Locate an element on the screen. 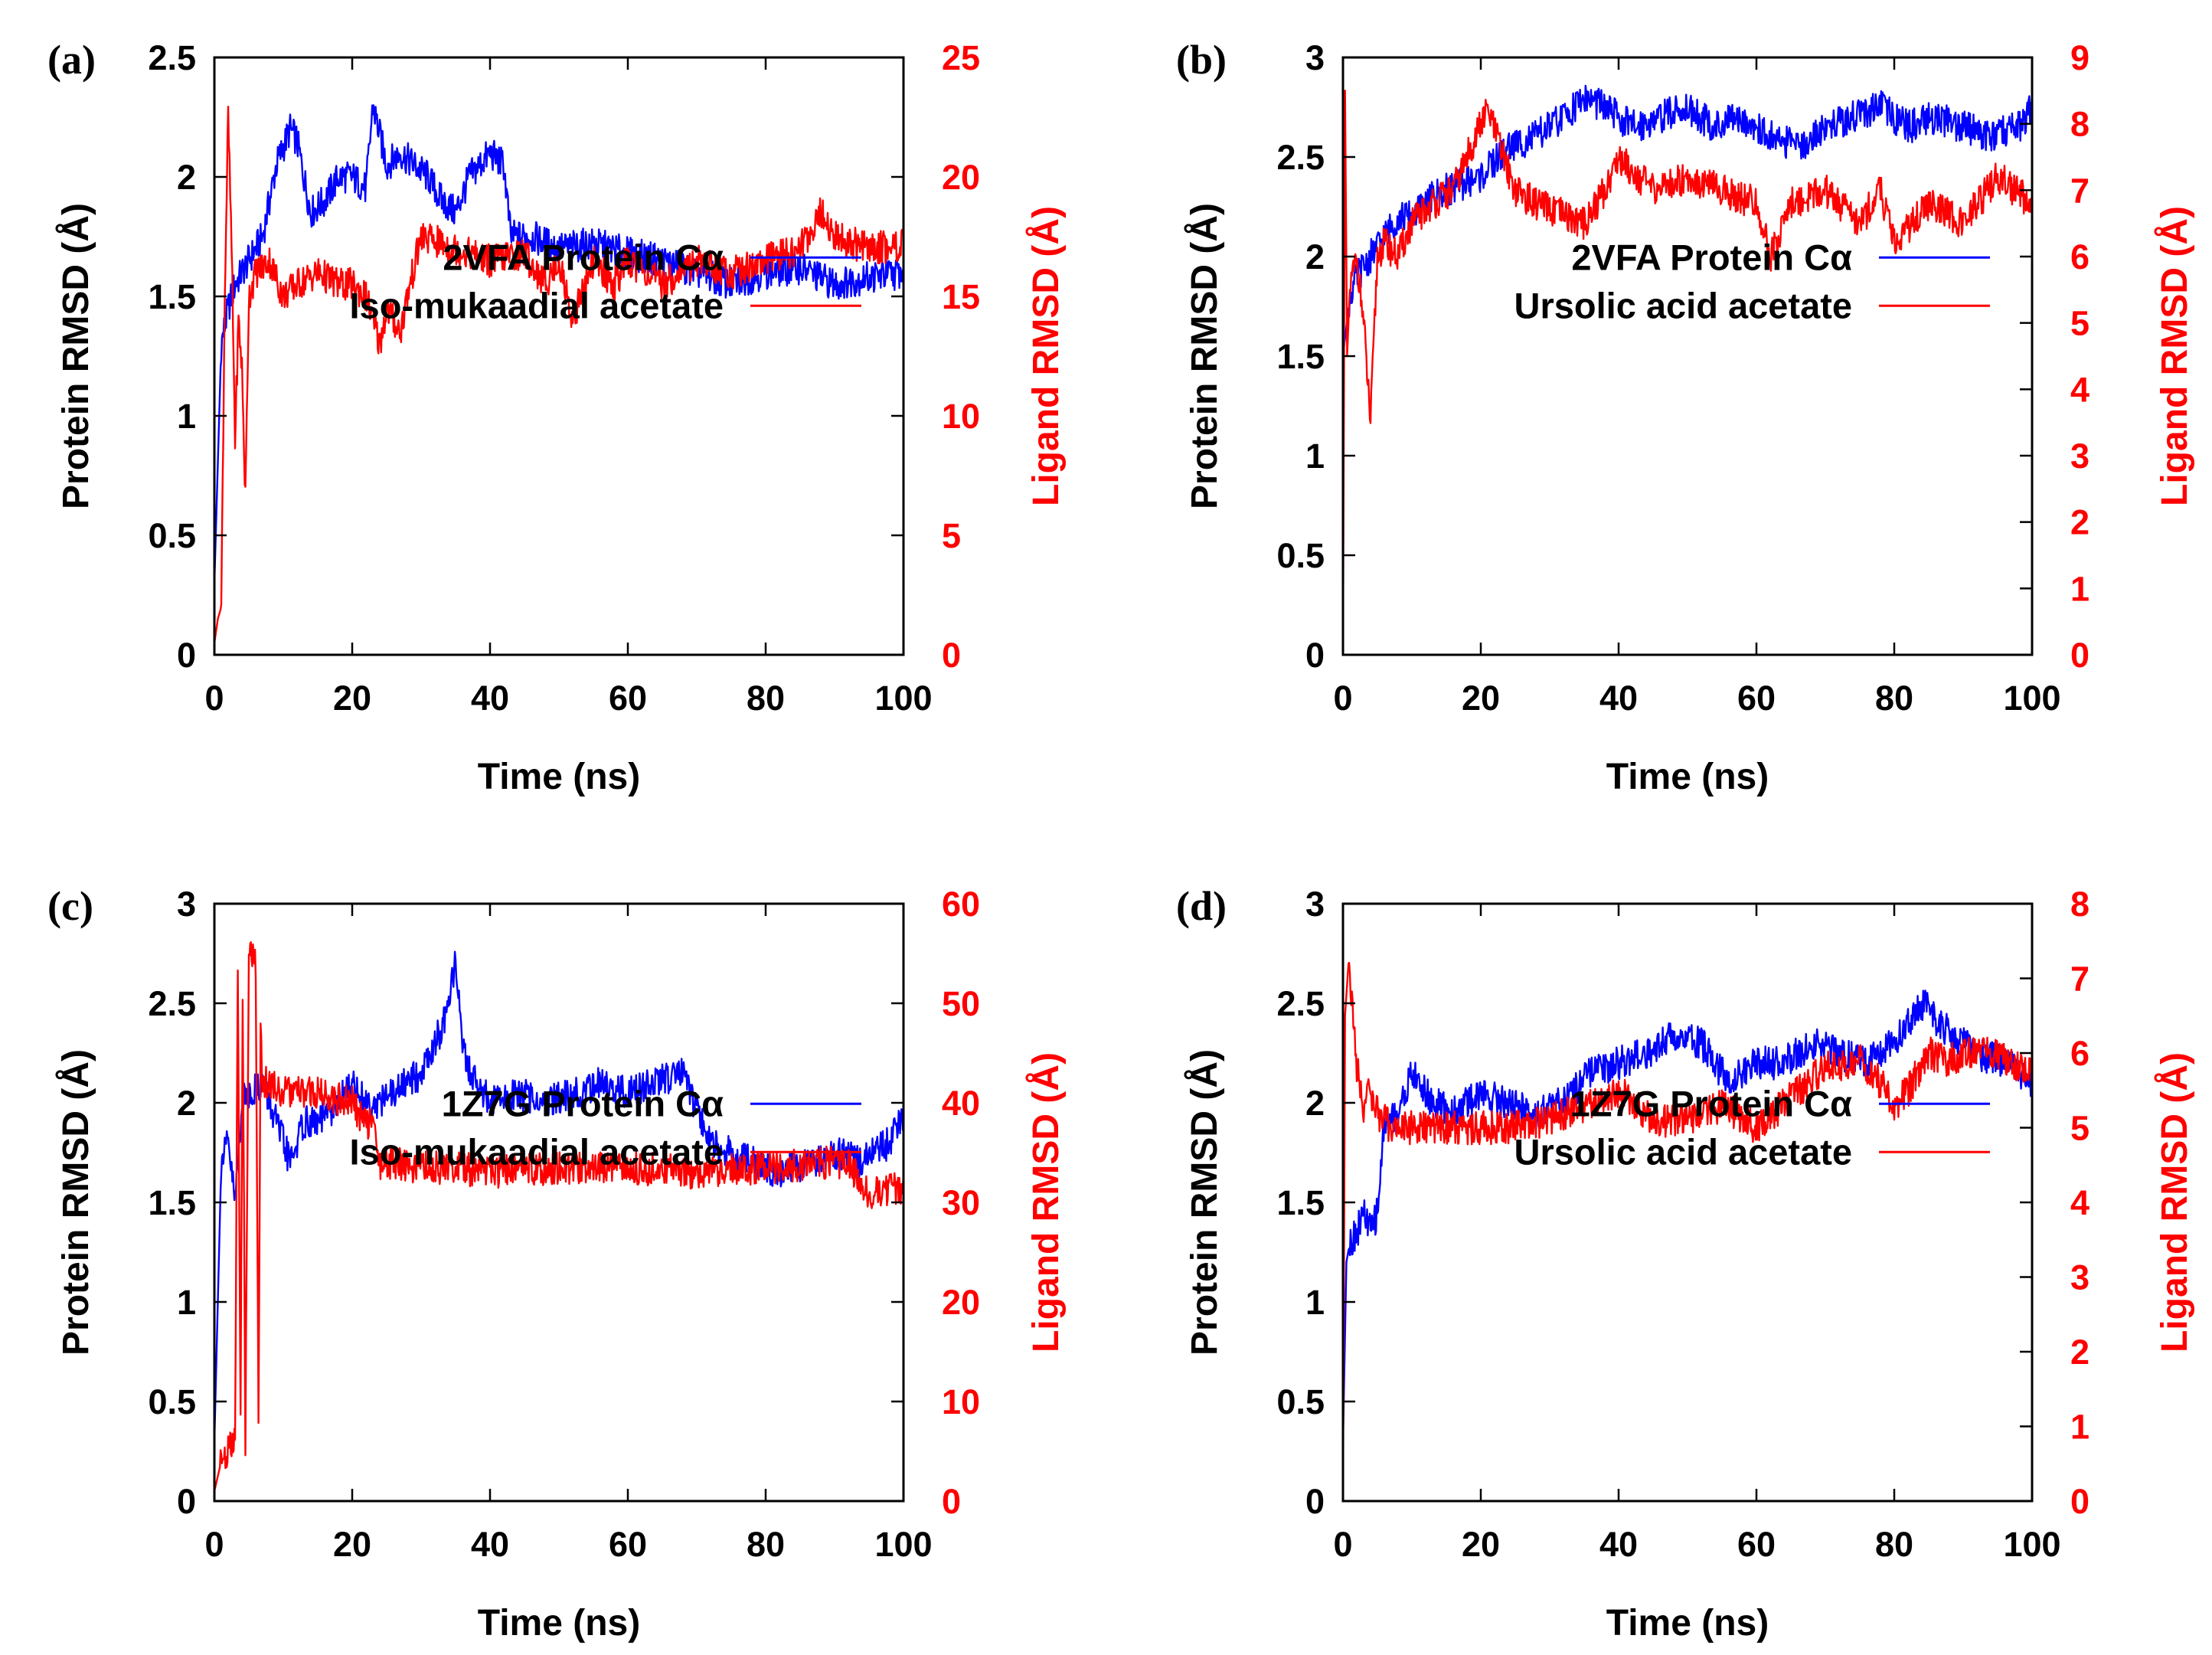 The height and width of the screenshot is (1655, 2212). y2-tick-label: 15 is located at coordinates (961, 297).